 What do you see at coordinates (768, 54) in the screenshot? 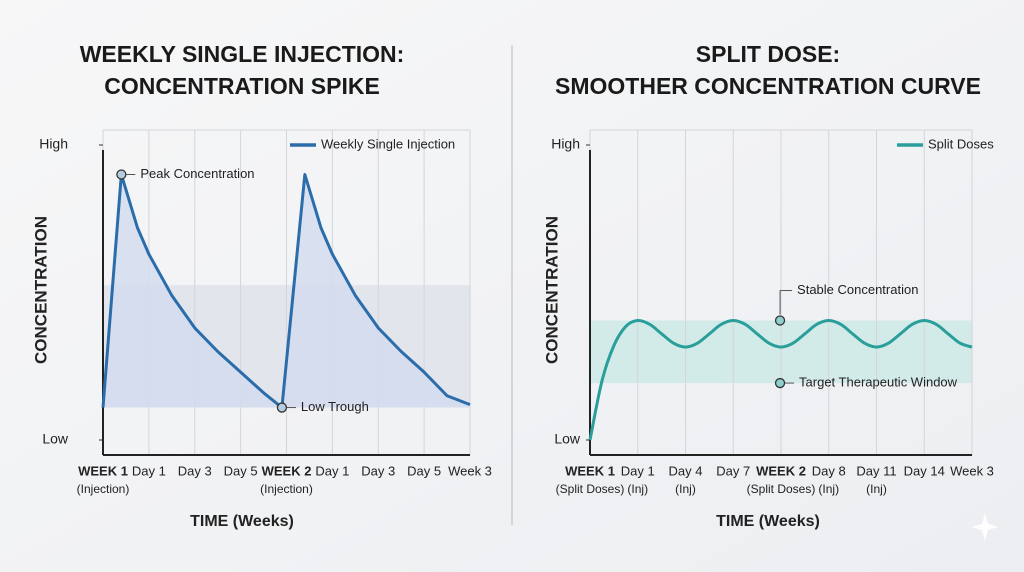
I see `chart-title: SPLIT DOSE:` at bounding box center [768, 54].